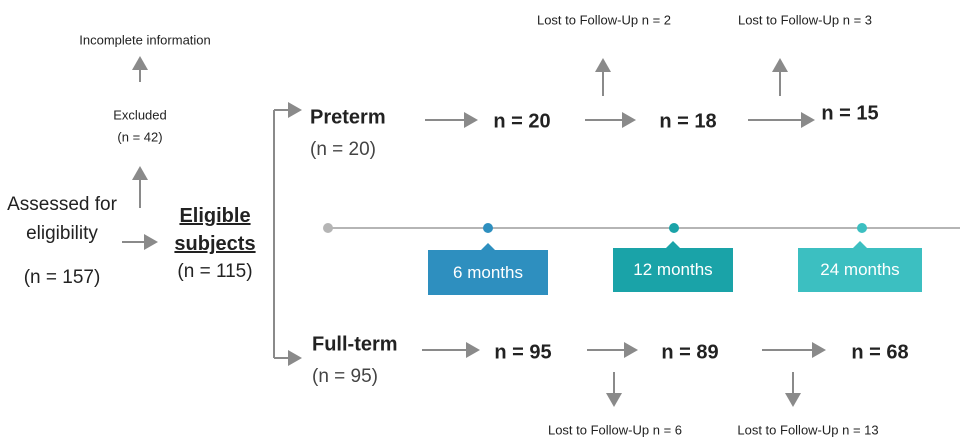 This screenshot has height=439, width=960. What do you see at coordinates (604, 20) in the screenshot?
I see `lost-follow-up: Lost to Follow-Up n = 2` at bounding box center [604, 20].